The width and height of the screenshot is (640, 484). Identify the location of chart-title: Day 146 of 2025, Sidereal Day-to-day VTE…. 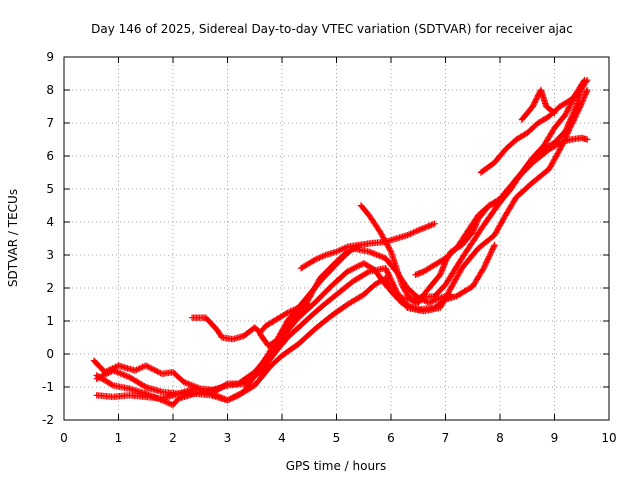
(332, 29).